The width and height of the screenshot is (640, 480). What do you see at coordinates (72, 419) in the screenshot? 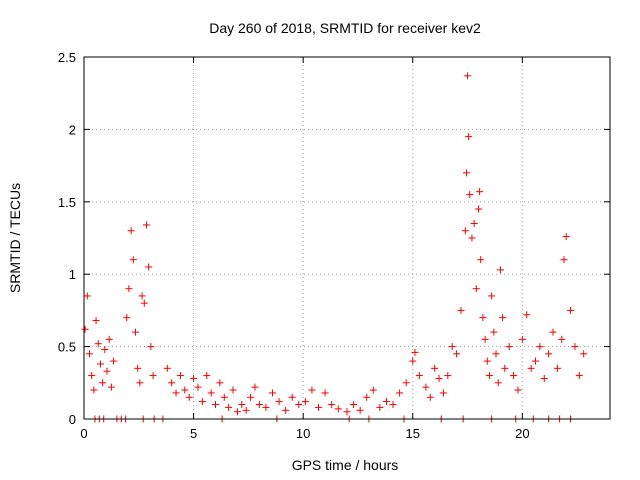
I see `y-tick-label: 0` at bounding box center [72, 419].